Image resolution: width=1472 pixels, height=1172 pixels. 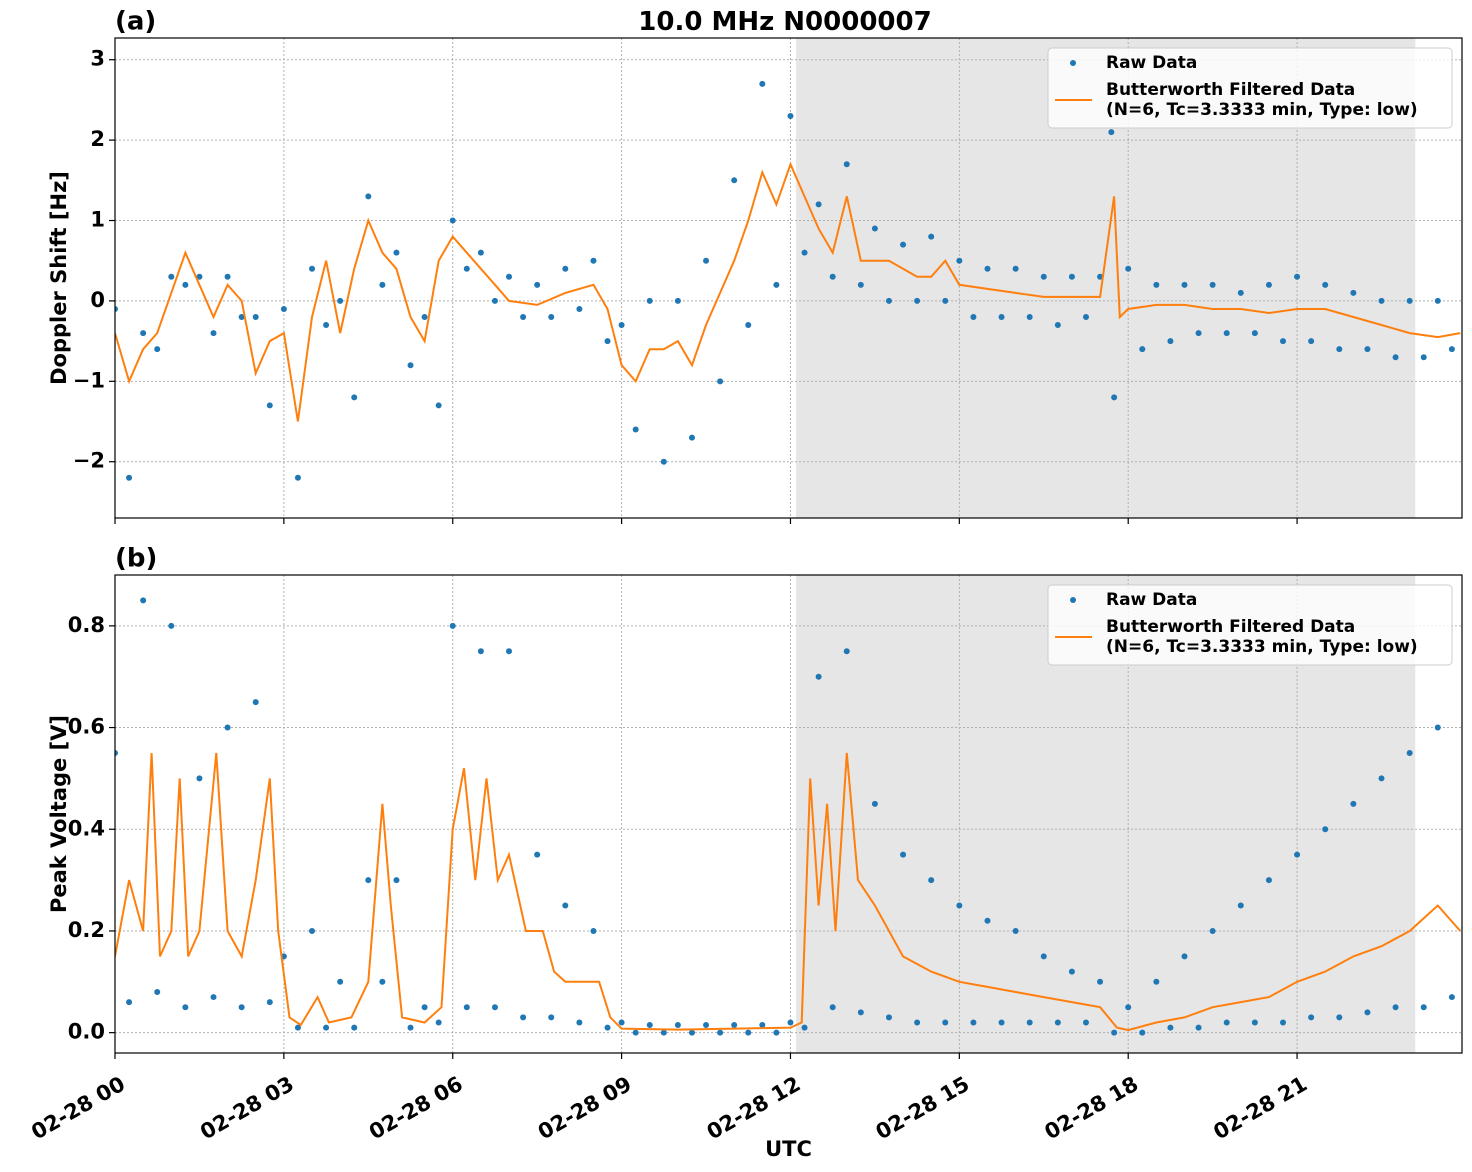 What do you see at coordinates (416, 1108) in the screenshot?
I see `x-tick-label: 02-28 06` at bounding box center [416, 1108].